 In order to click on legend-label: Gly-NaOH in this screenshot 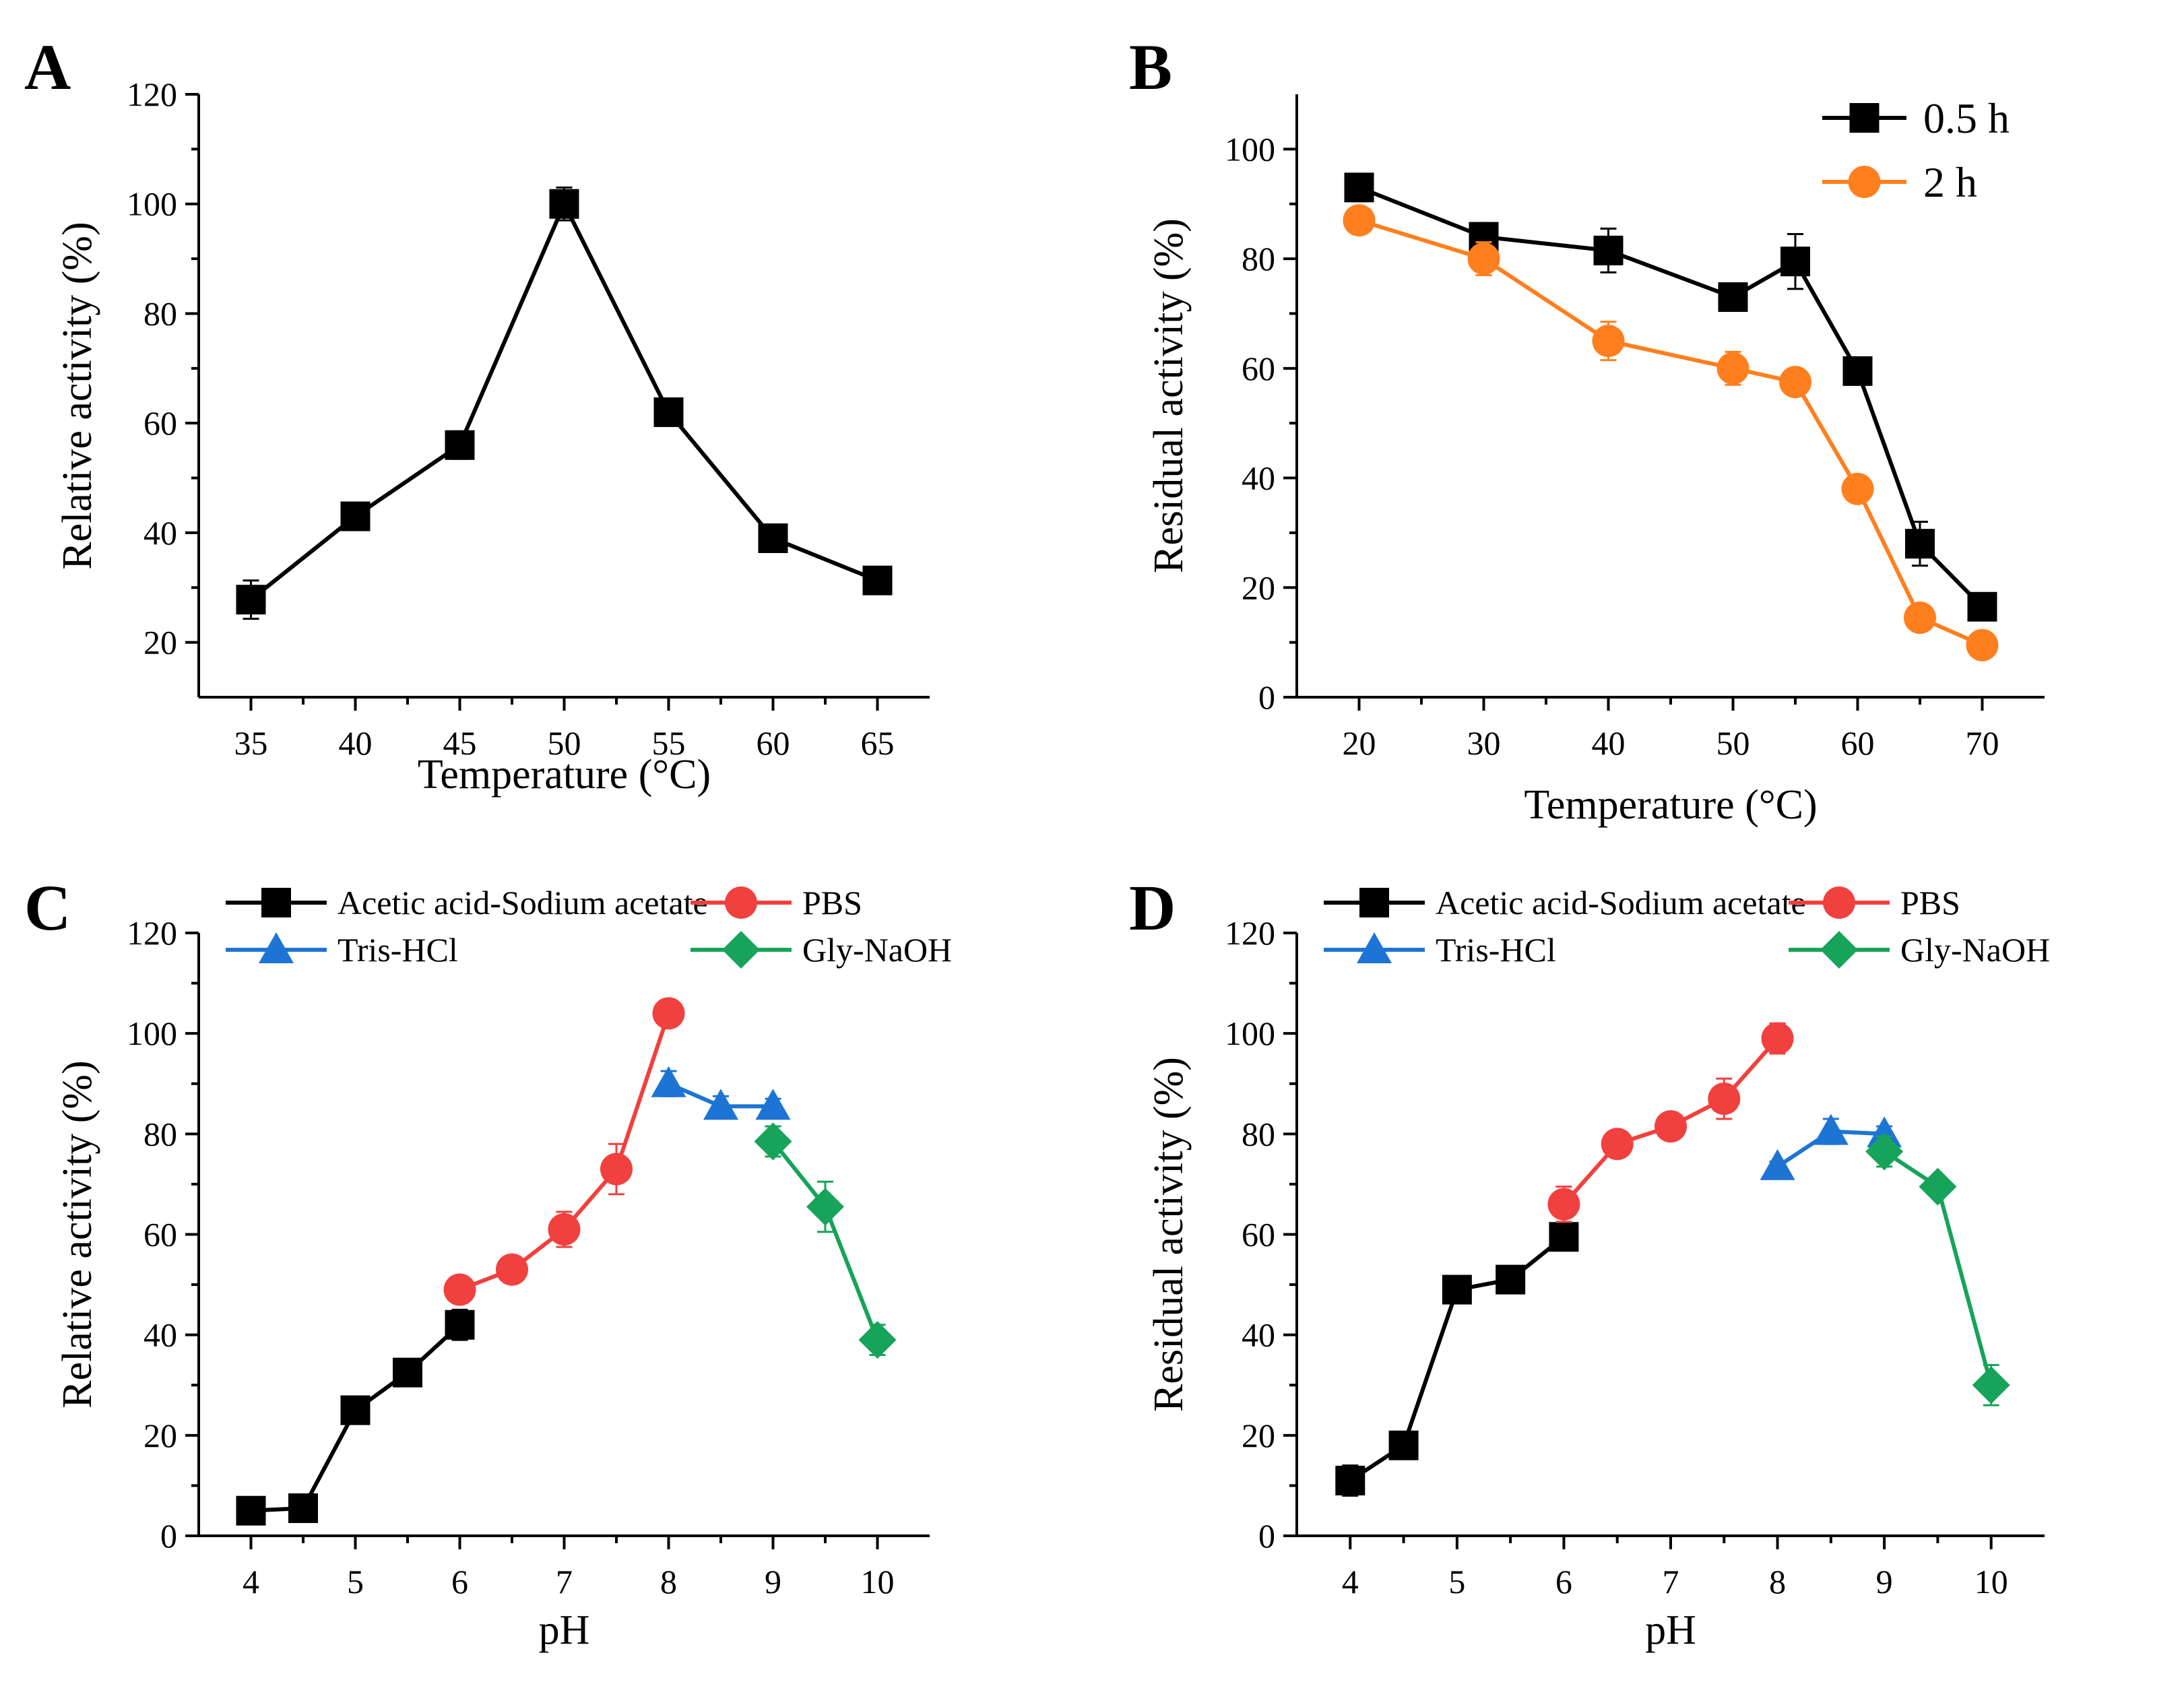, I will do `click(877, 950)`.